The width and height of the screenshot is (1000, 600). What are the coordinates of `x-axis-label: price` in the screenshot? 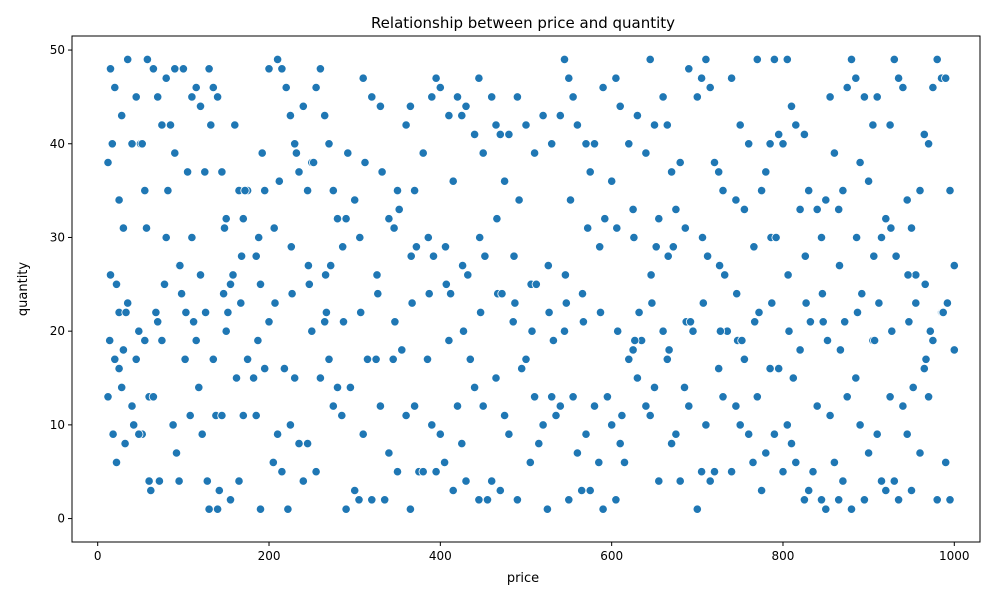 It's located at (523, 578).